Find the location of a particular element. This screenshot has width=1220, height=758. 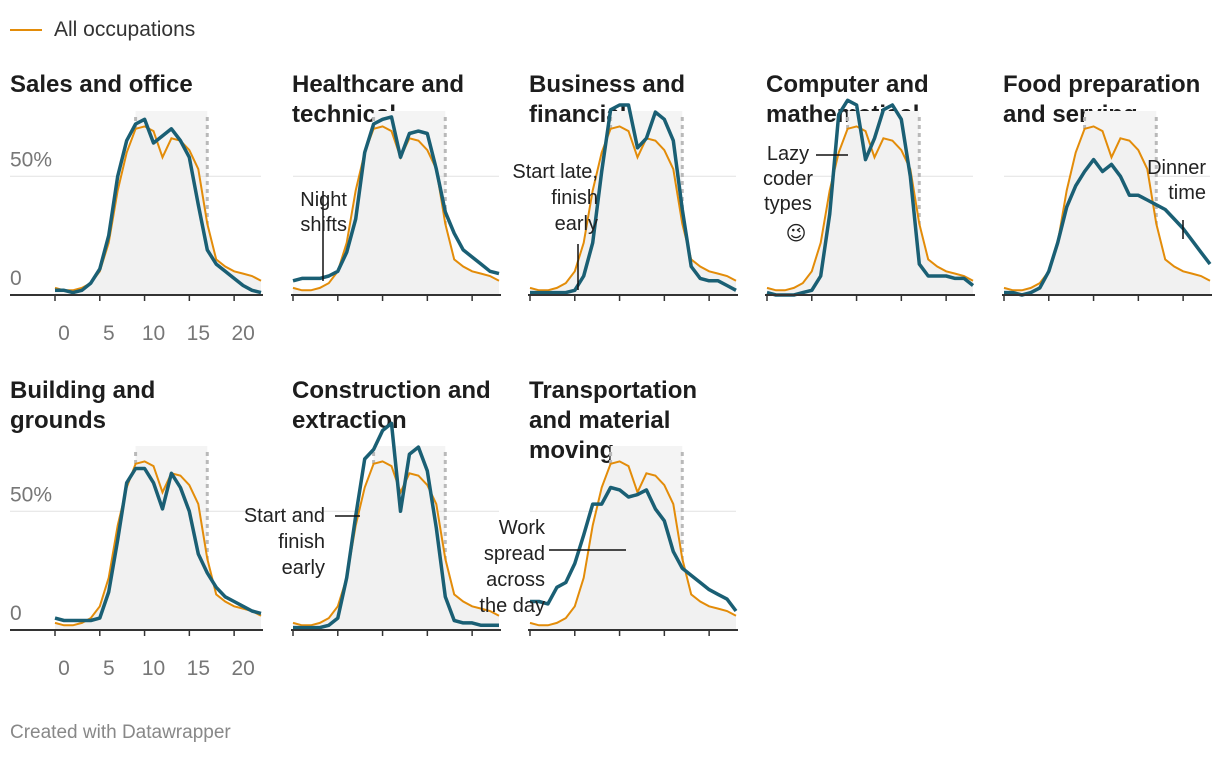

panel-title: Transportation and material moving is located at coordinates (613, 420).